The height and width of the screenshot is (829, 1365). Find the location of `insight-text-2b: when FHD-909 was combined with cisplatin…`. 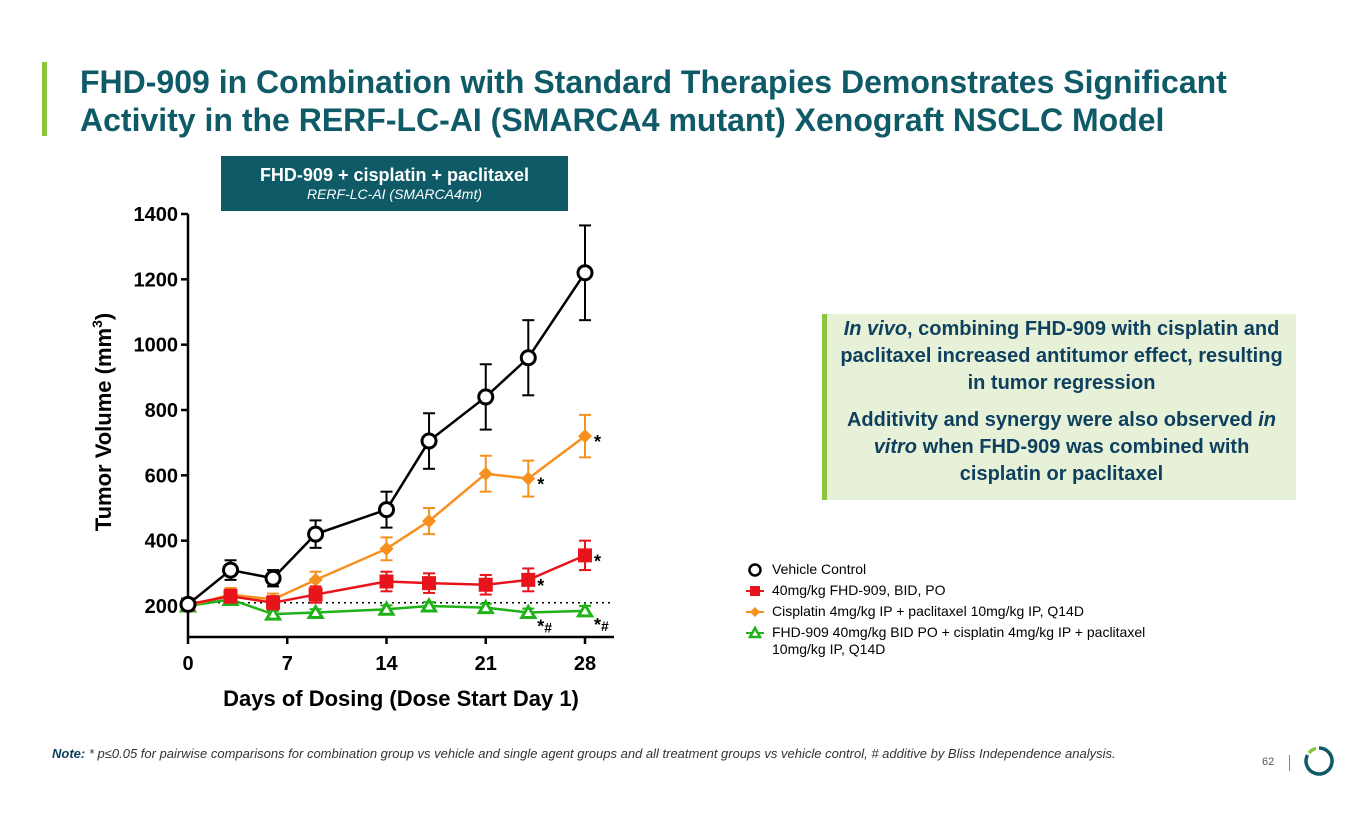

insight-text-2b: when FHD-909 was combined with cisplatin… is located at coordinates (1083, 460).